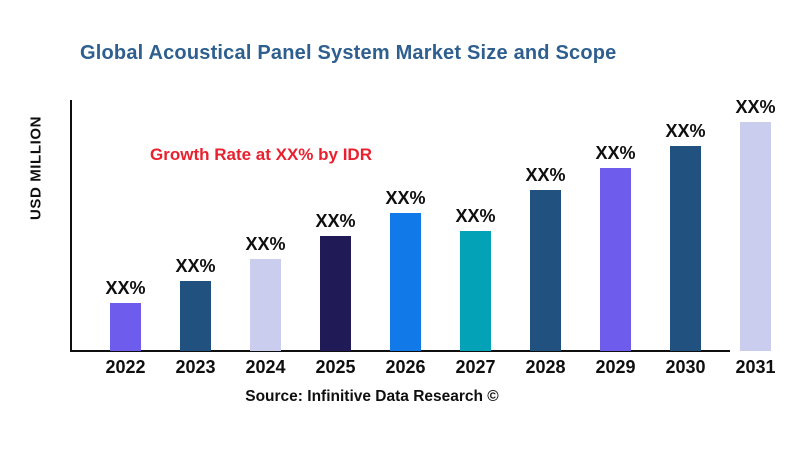 Image resolution: width=800 pixels, height=450 pixels. I want to click on x-tick-2031: 2031, so click(755, 367).